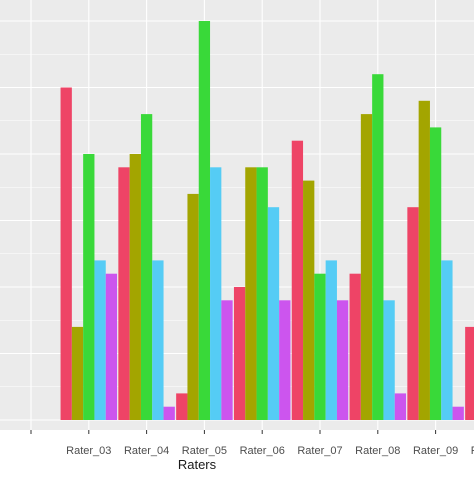 The width and height of the screenshot is (474, 479). Describe the element at coordinates (146, 451) in the screenshot. I see `x-tick-label: Rater_04` at that location.